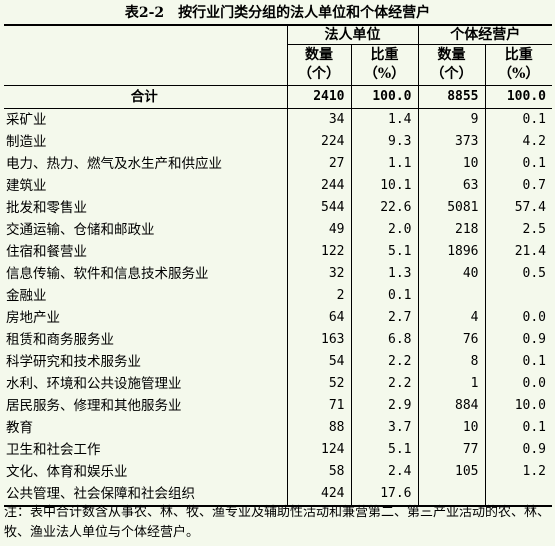 The image size is (555, 546). Describe the element at coordinates (484, 34) in the screenshot. I see `header-individual-businesses: 个体经营户` at that location.